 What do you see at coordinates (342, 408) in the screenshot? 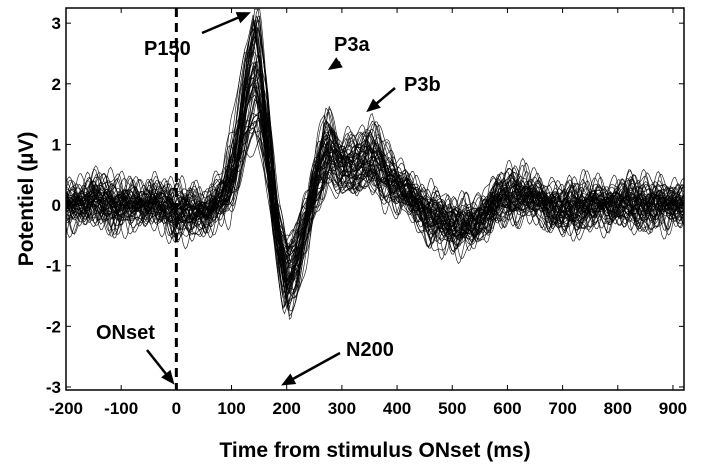
I see `x-tick-label: 300` at bounding box center [342, 408].